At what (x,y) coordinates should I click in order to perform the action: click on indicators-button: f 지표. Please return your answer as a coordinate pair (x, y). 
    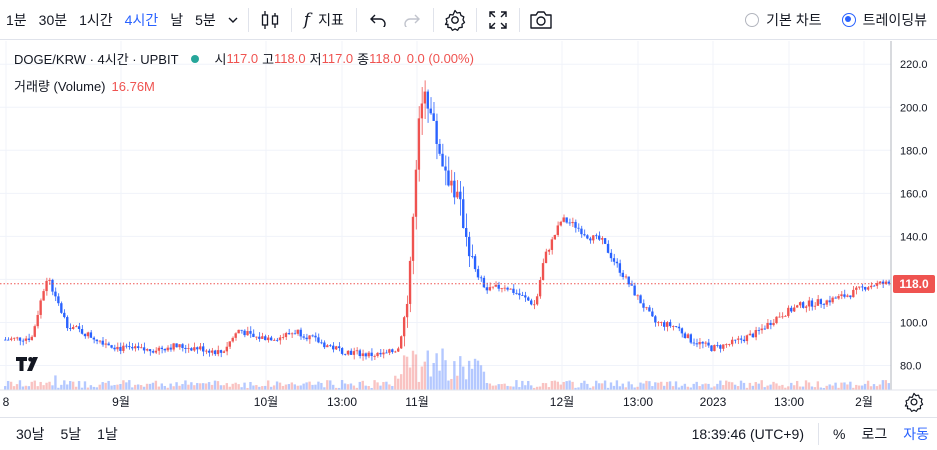
    Looking at the image, I should click on (324, 20).